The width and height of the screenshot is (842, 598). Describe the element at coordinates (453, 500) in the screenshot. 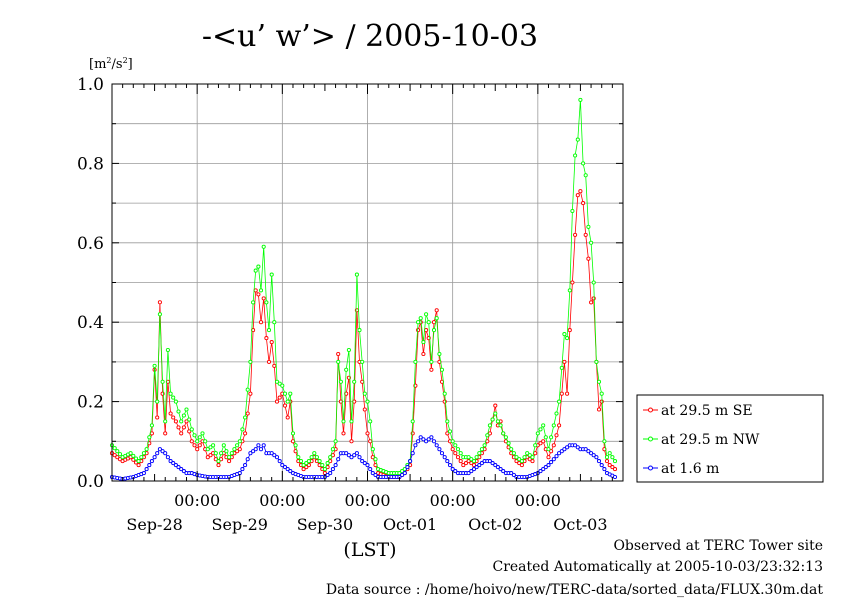

I see `x-time-label: 00:00` at that location.